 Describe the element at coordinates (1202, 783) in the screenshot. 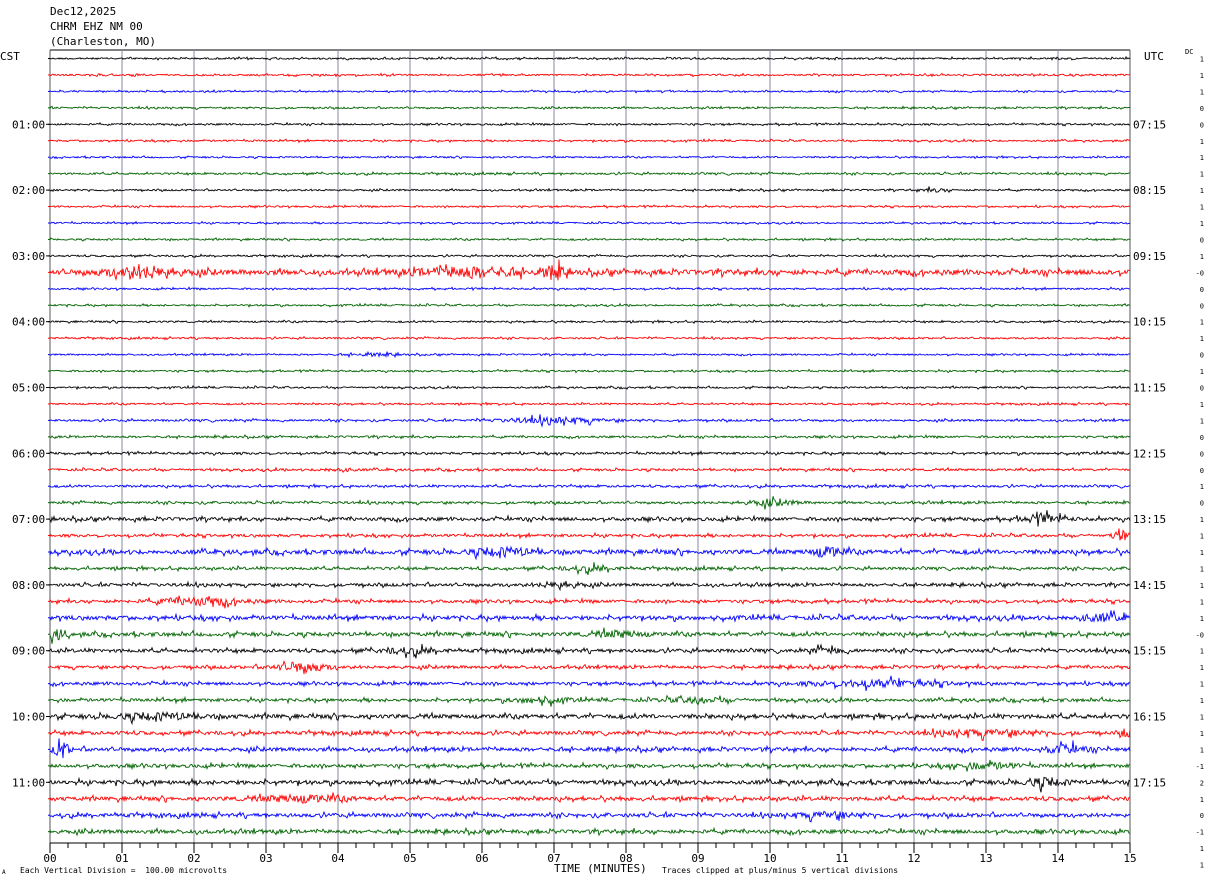

I see `dc-offset-value: 2` at that location.